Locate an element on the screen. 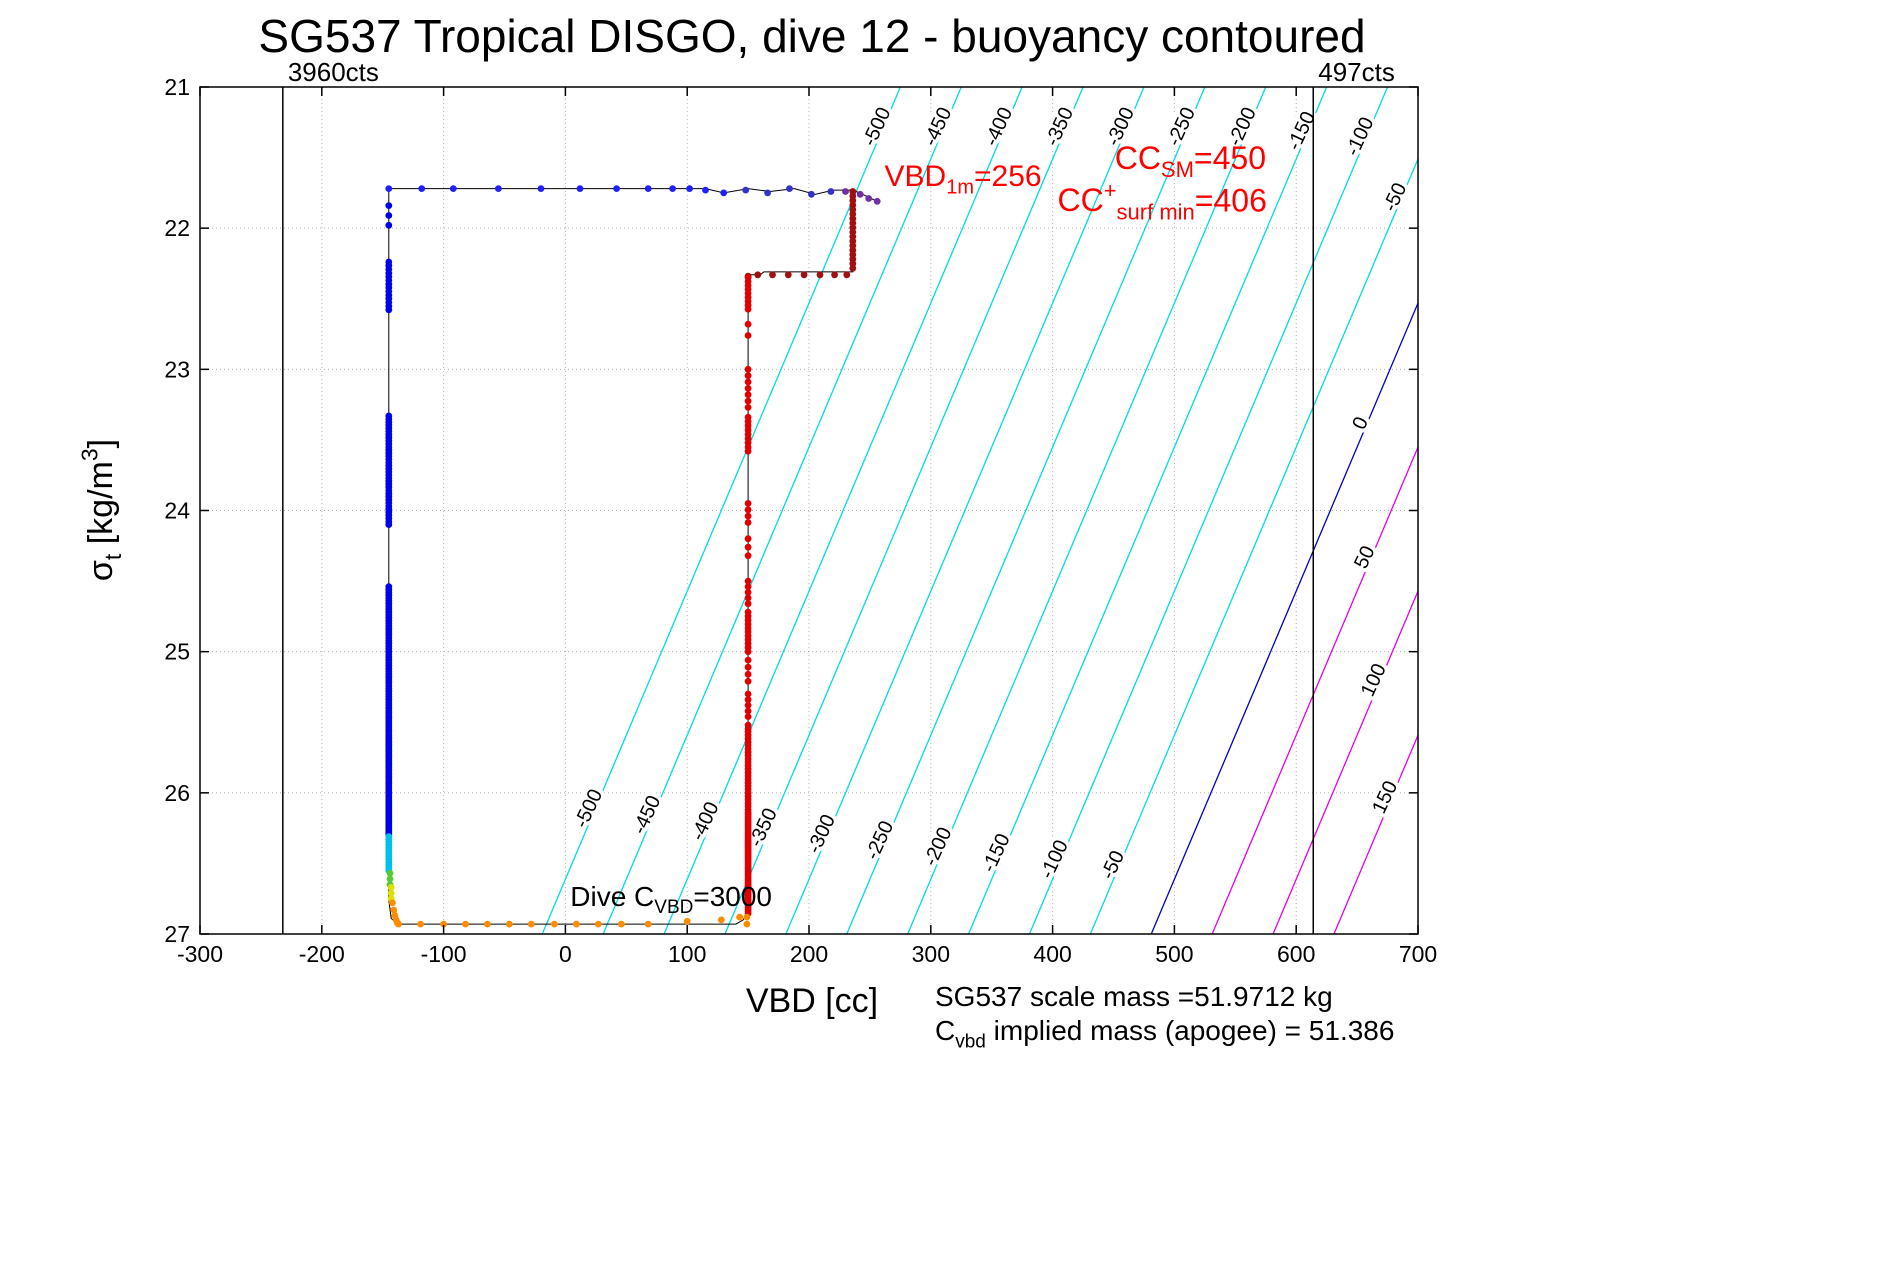  y-tick-label: 21 is located at coordinates (177, 87).